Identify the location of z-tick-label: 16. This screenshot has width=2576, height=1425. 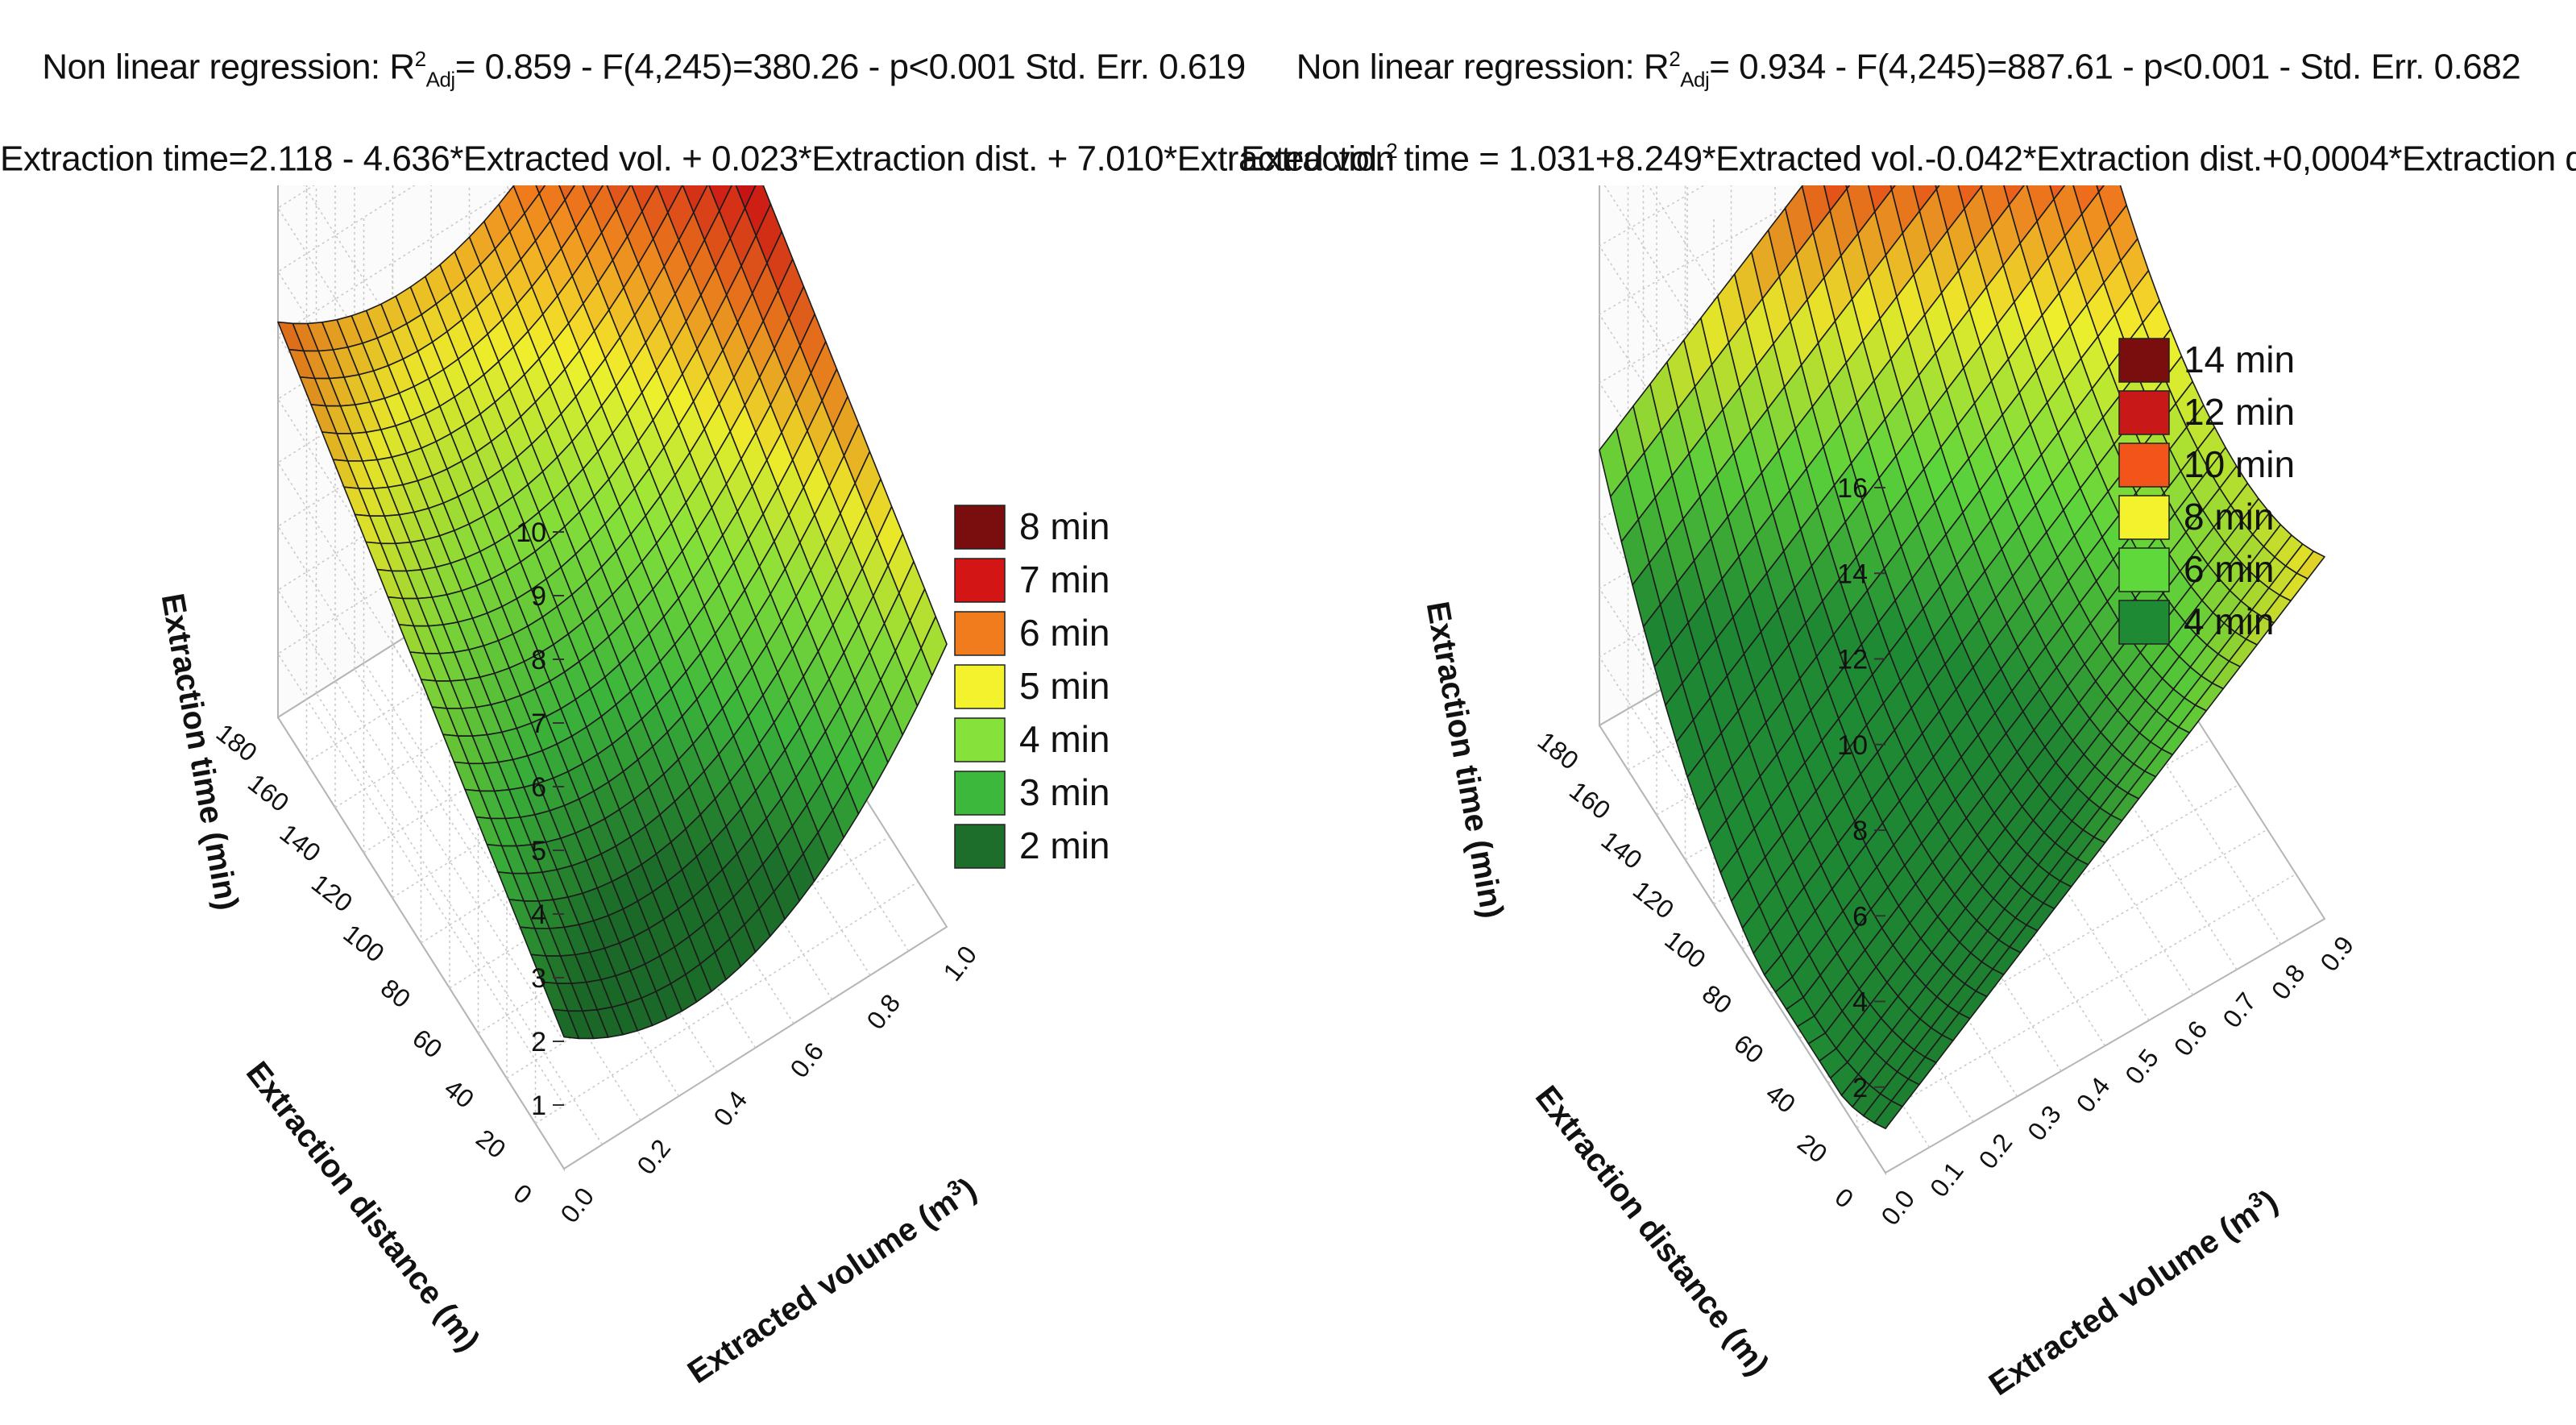
(1852, 488).